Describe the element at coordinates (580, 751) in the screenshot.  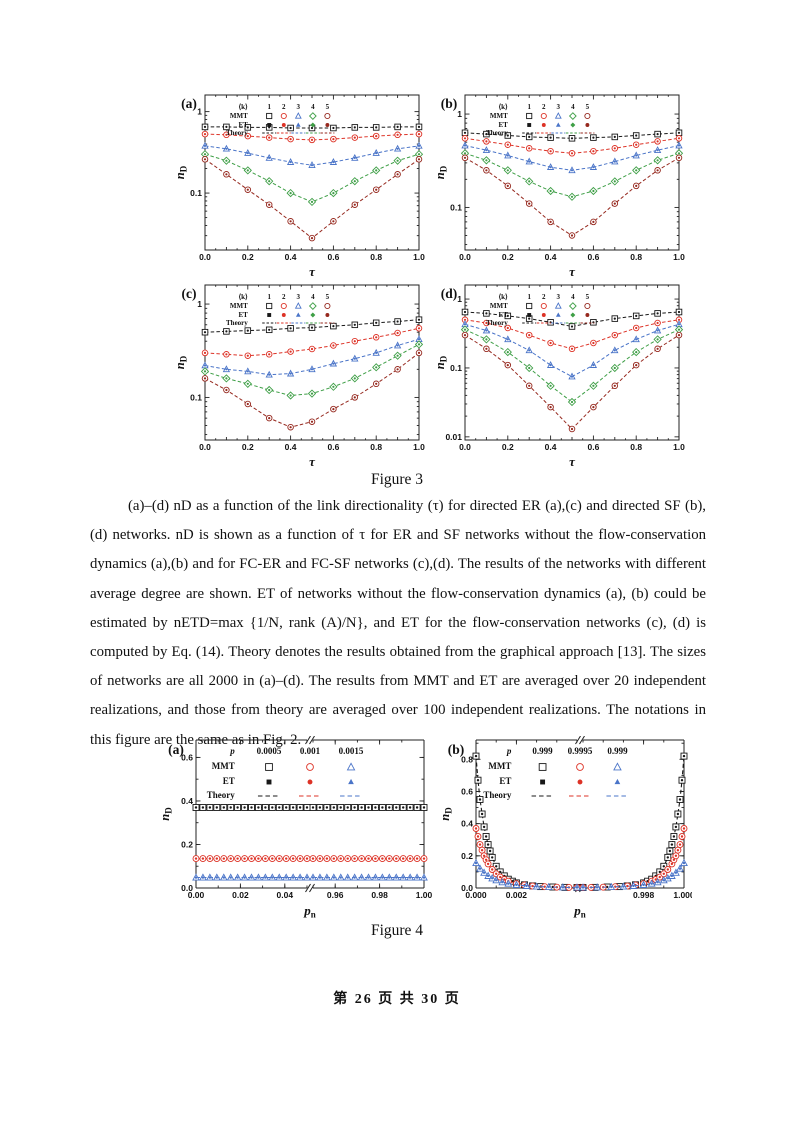
I see `svg-text: 0.9995` at that location.